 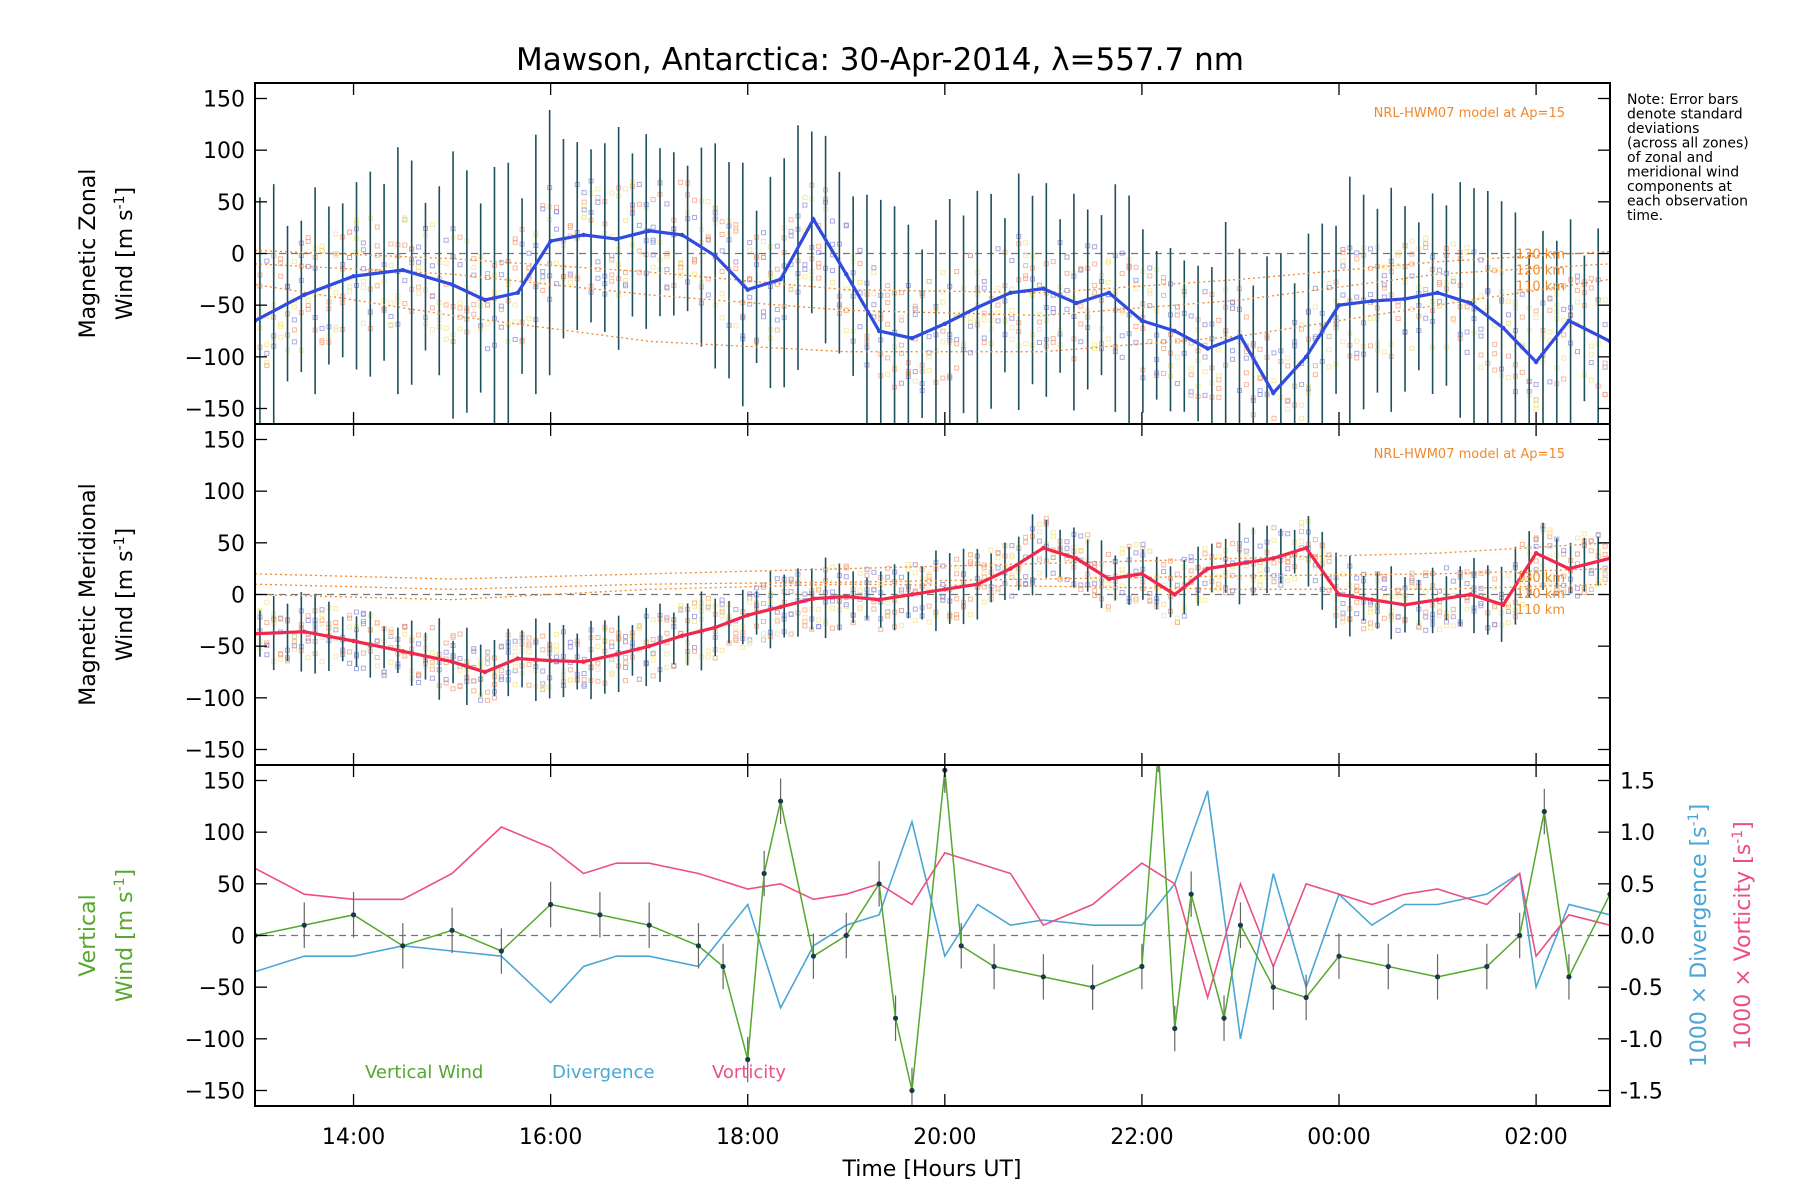 I want to click on y-tick-label: 50, so click(x=231, y=544).